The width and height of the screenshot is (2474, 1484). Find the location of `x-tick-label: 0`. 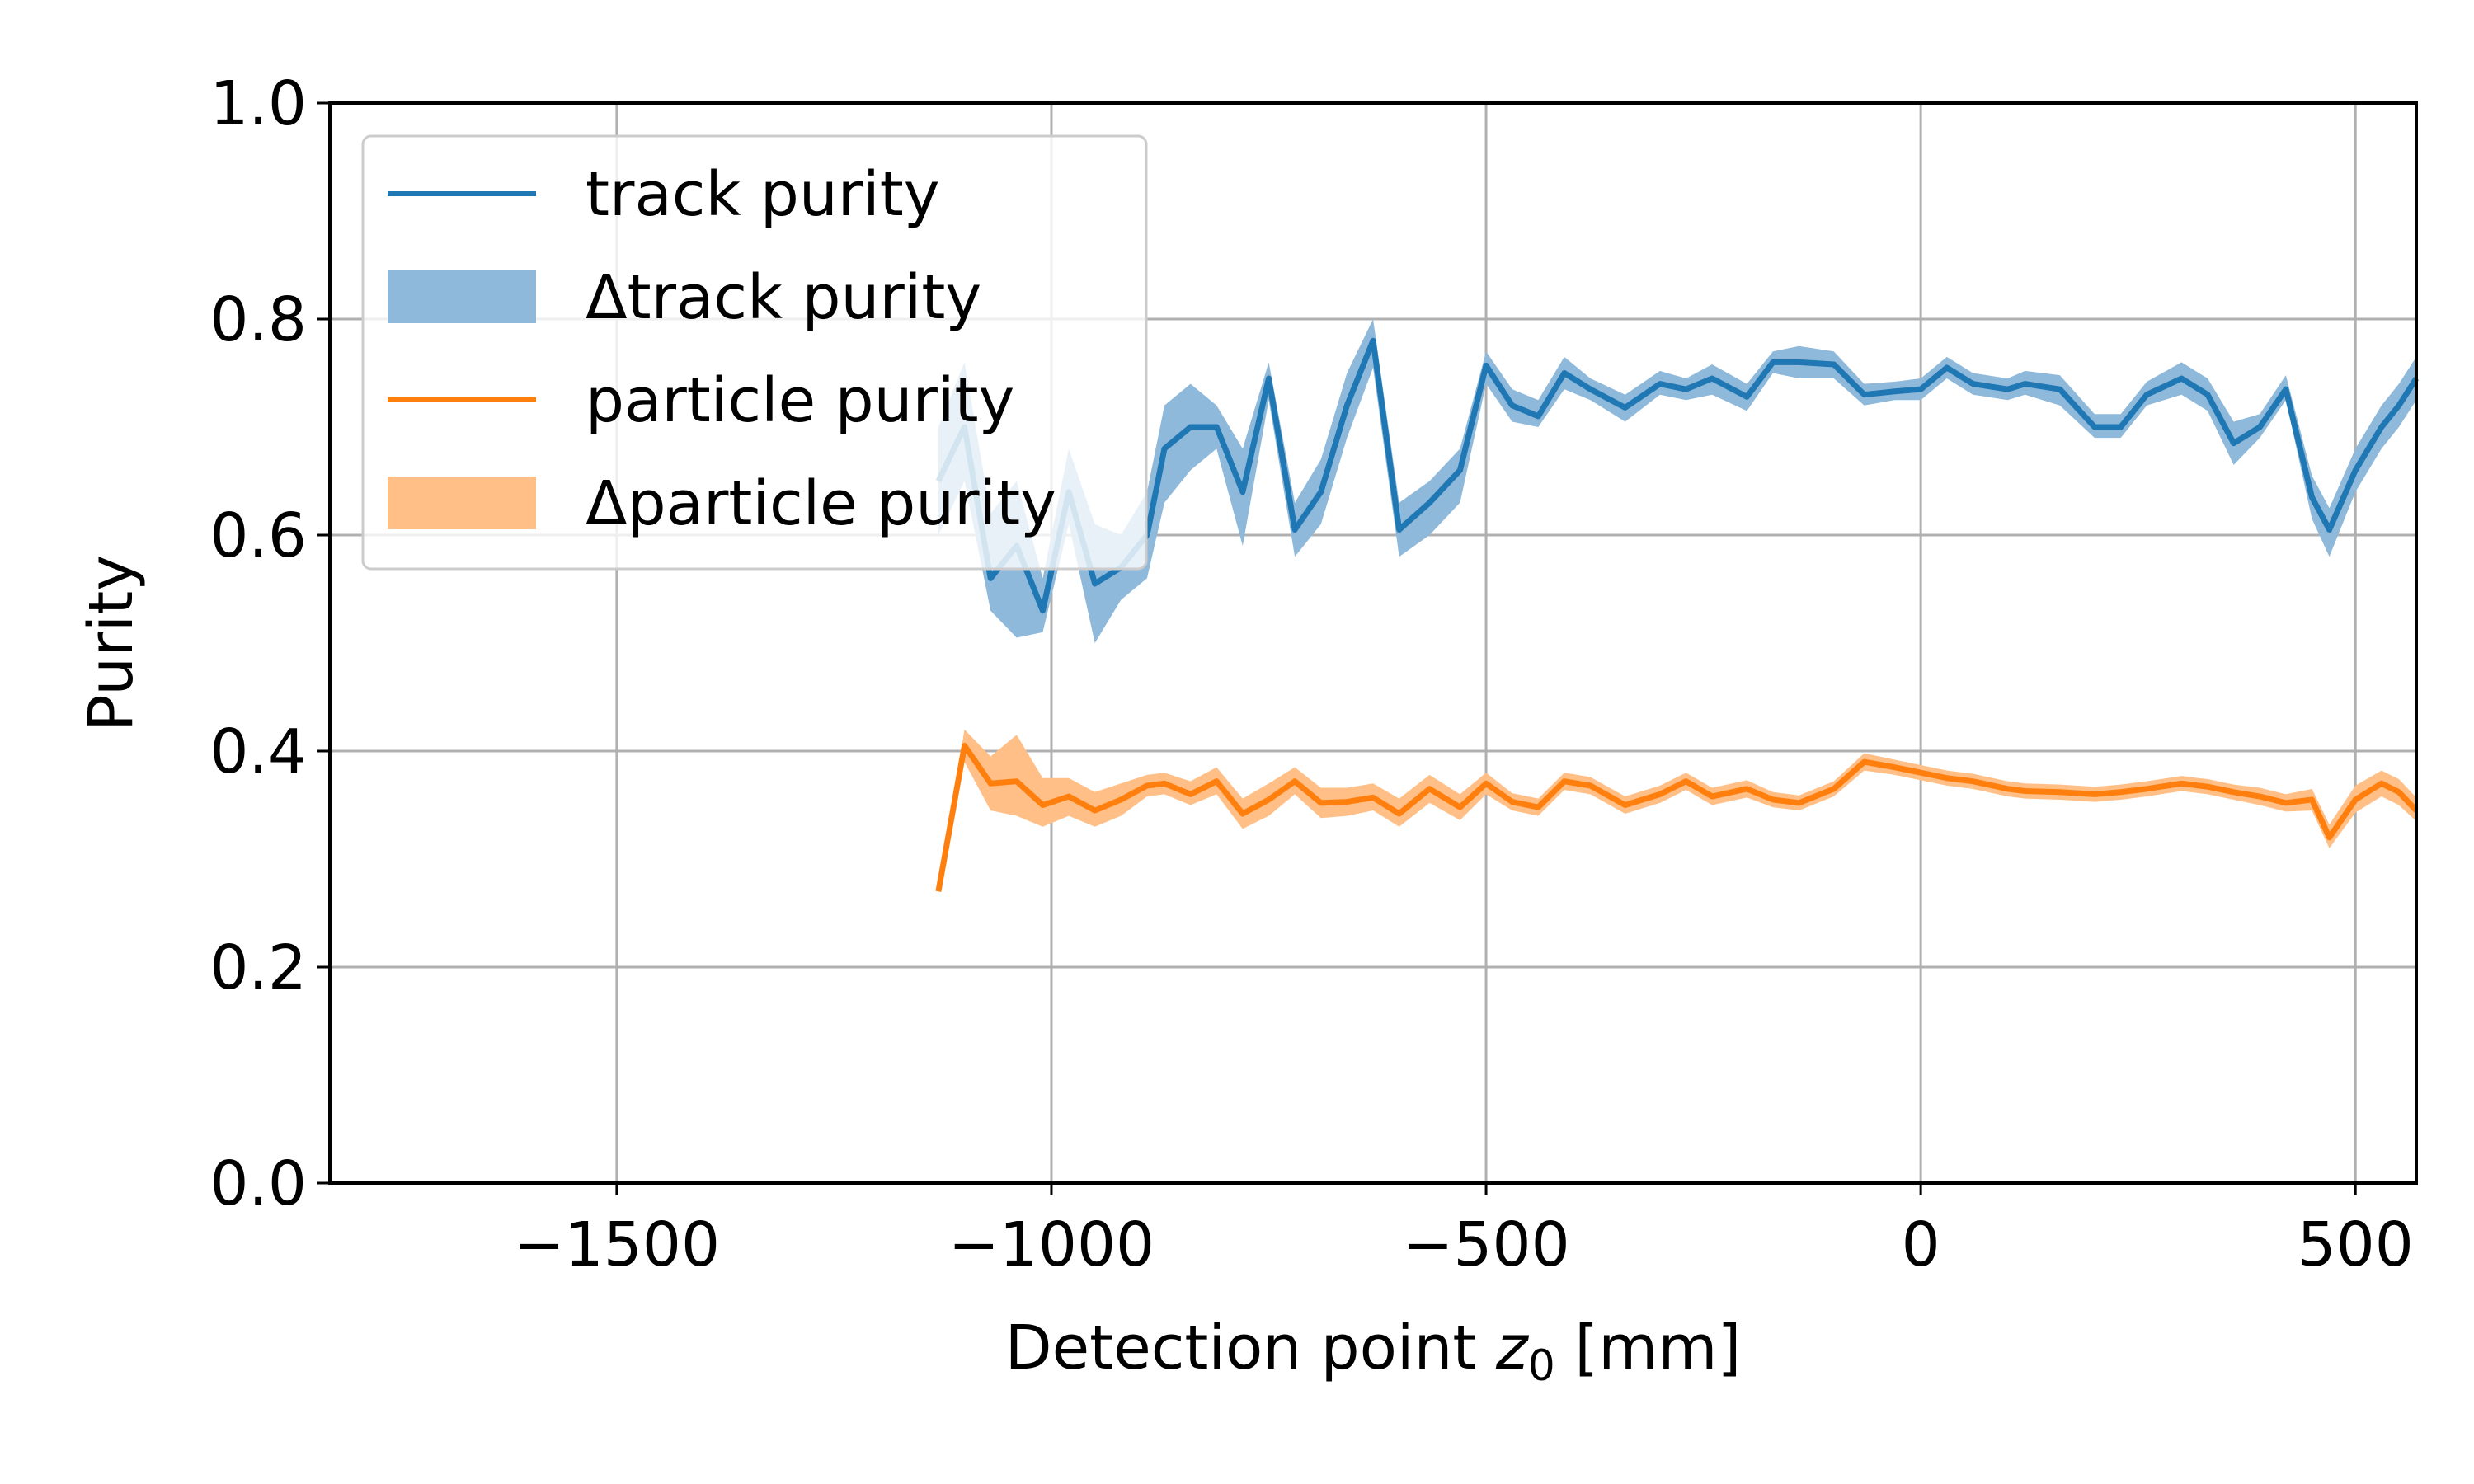

x-tick-label: 0 is located at coordinates (1921, 1244).